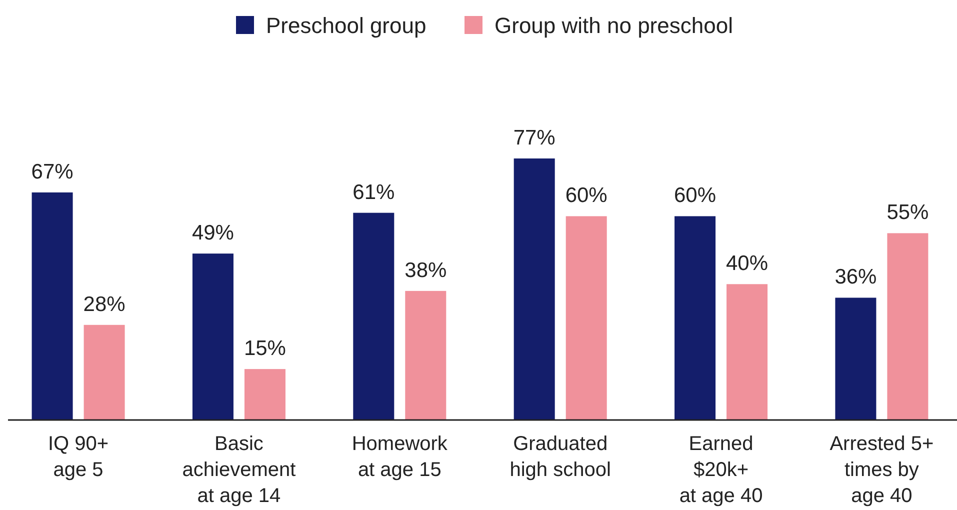  Describe the element at coordinates (560, 457) in the screenshot. I see `x-tick-label: Graduated high school` at that location.